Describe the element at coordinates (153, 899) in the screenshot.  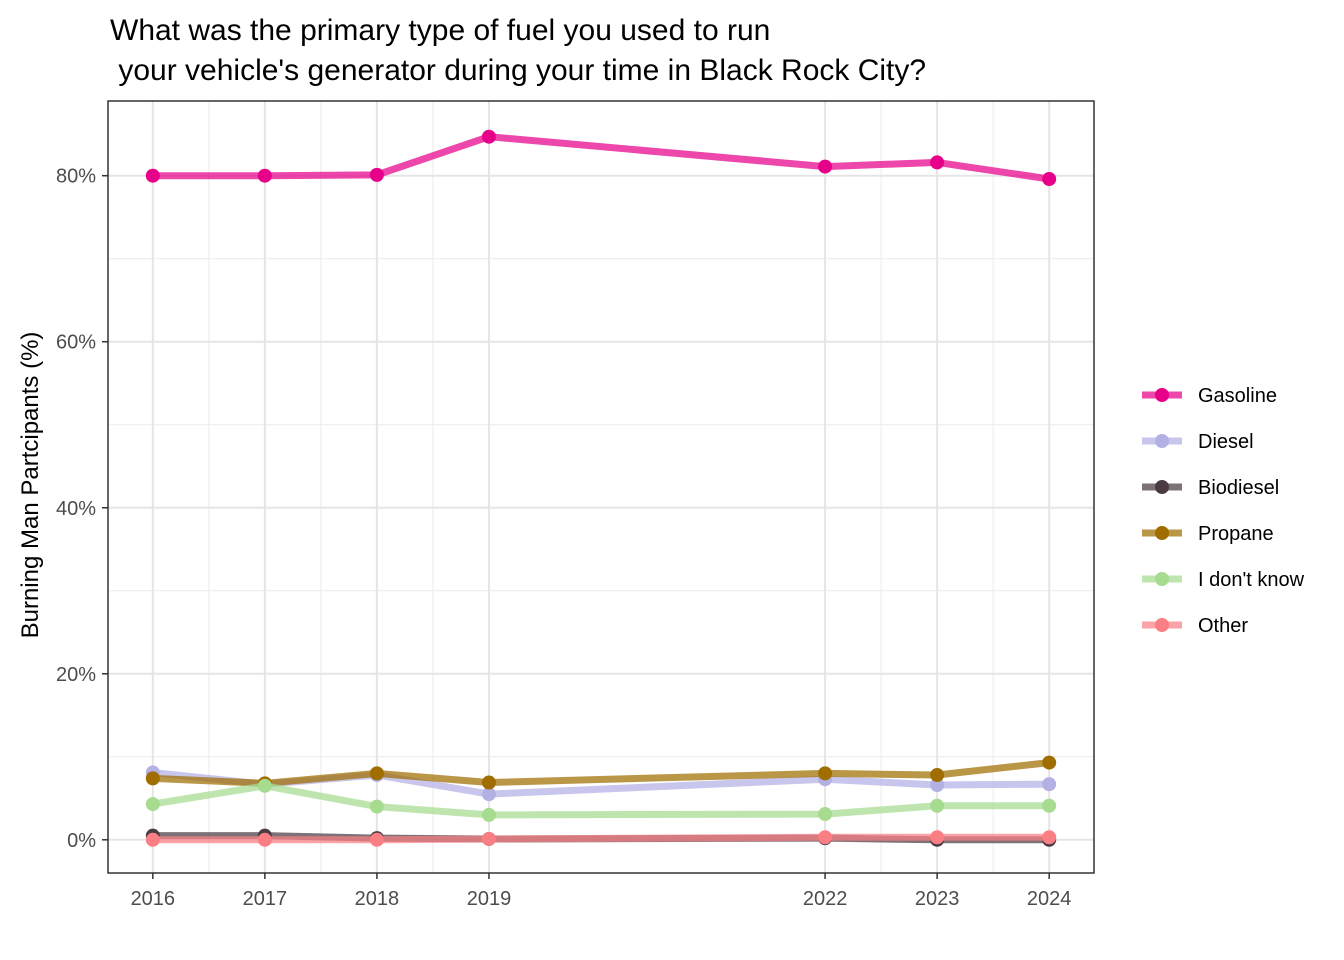
I see `x-tick-label: 2016` at that location.